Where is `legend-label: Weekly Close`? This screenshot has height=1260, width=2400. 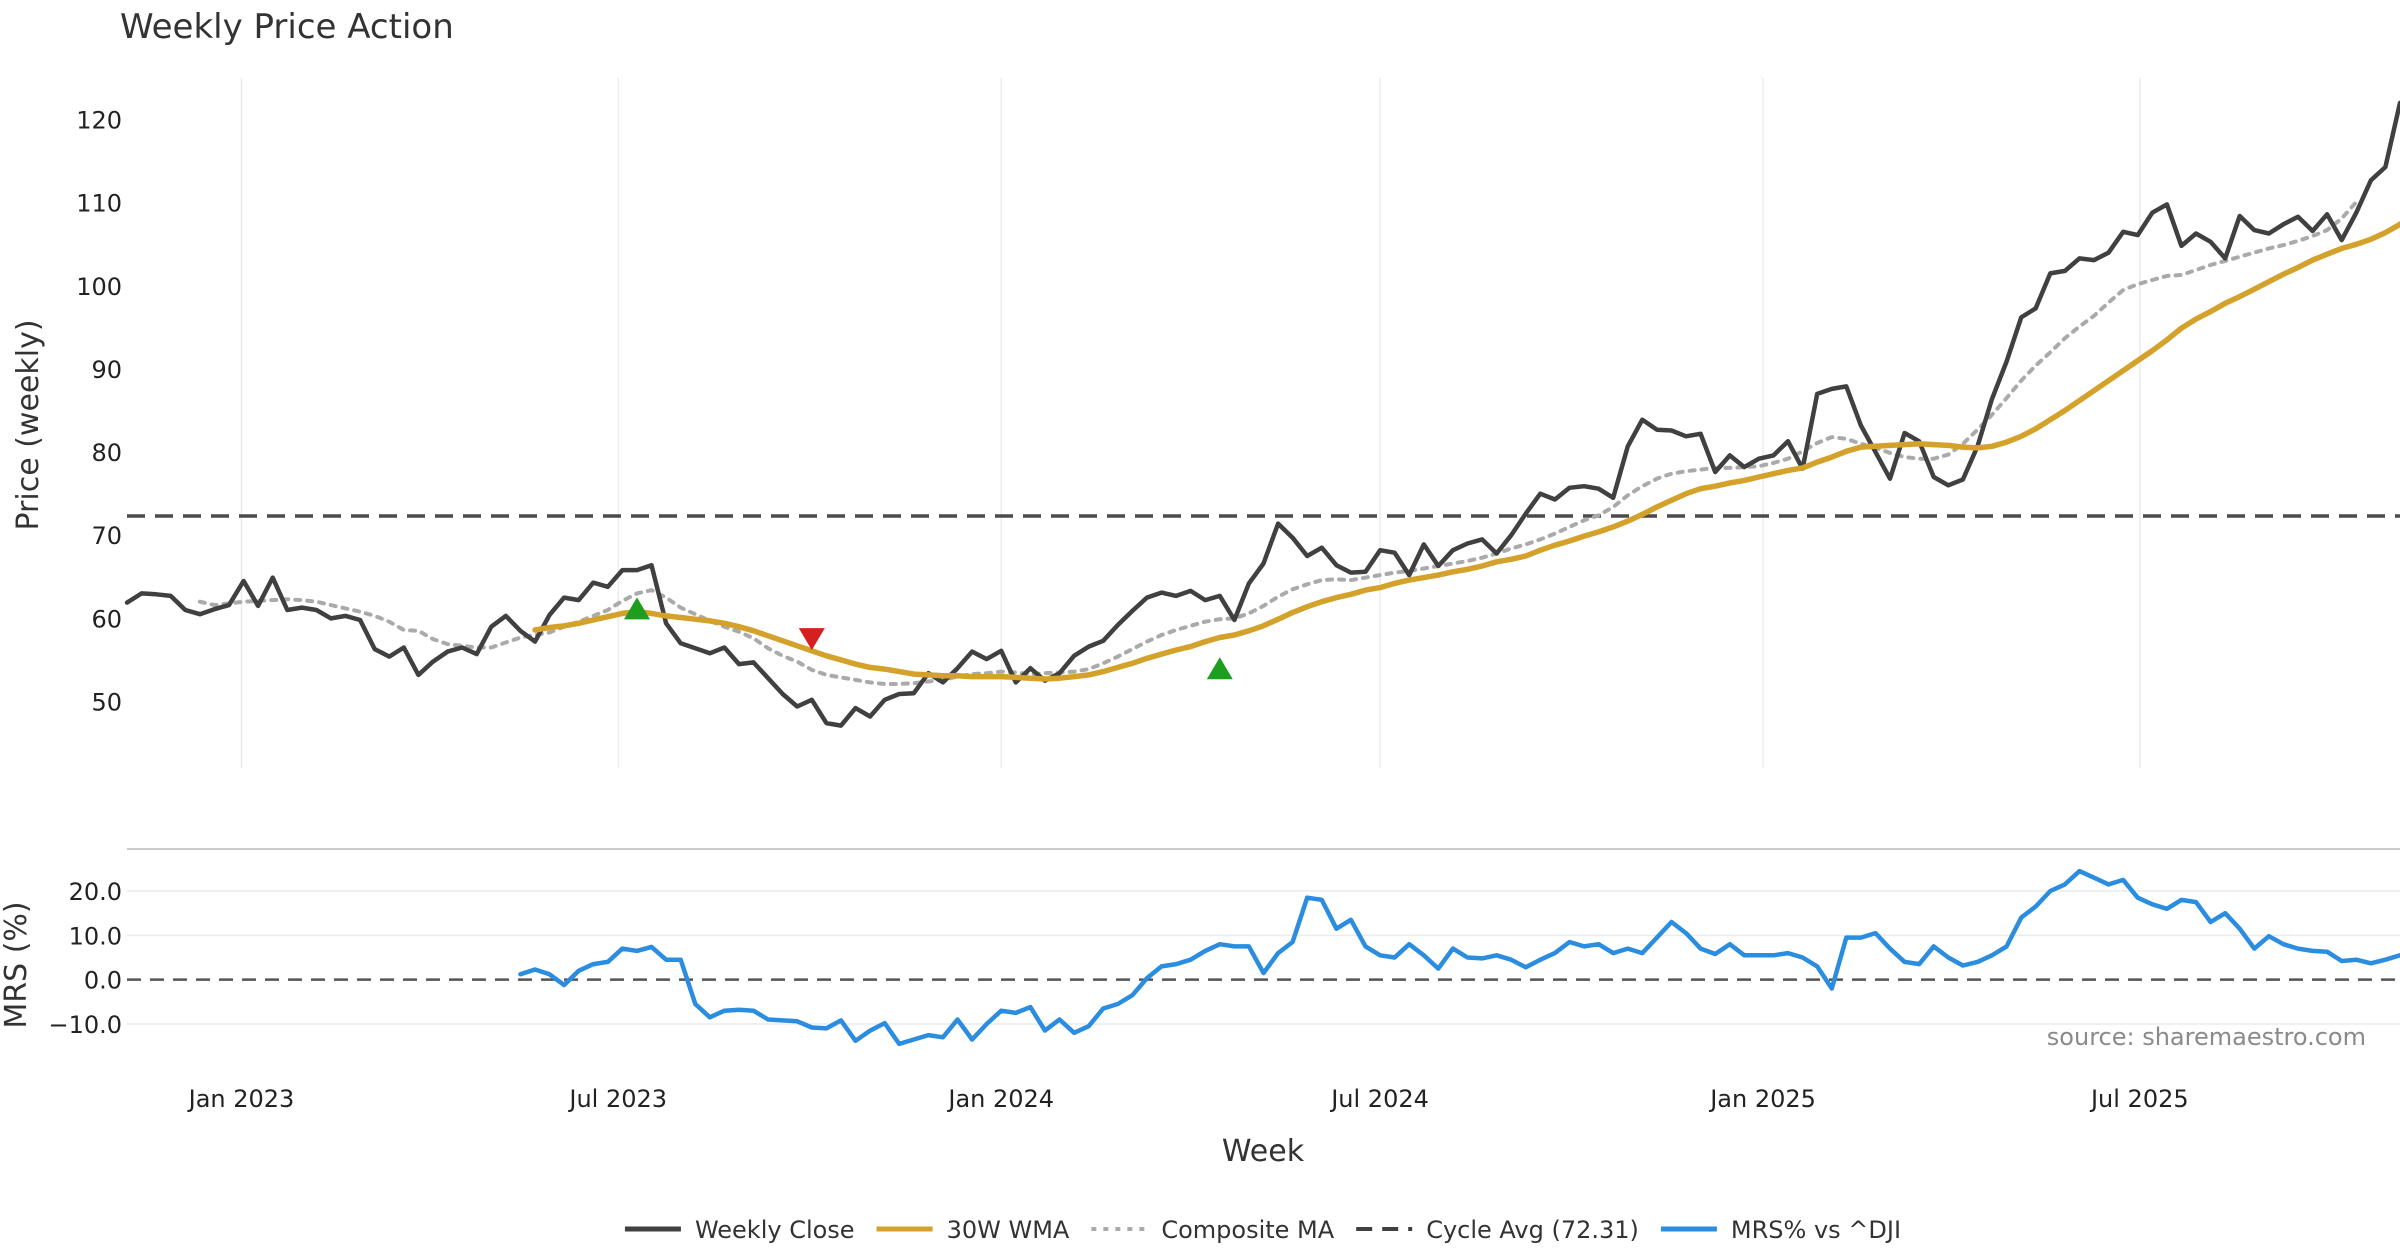 legend-label: Weekly Close is located at coordinates (775, 1230).